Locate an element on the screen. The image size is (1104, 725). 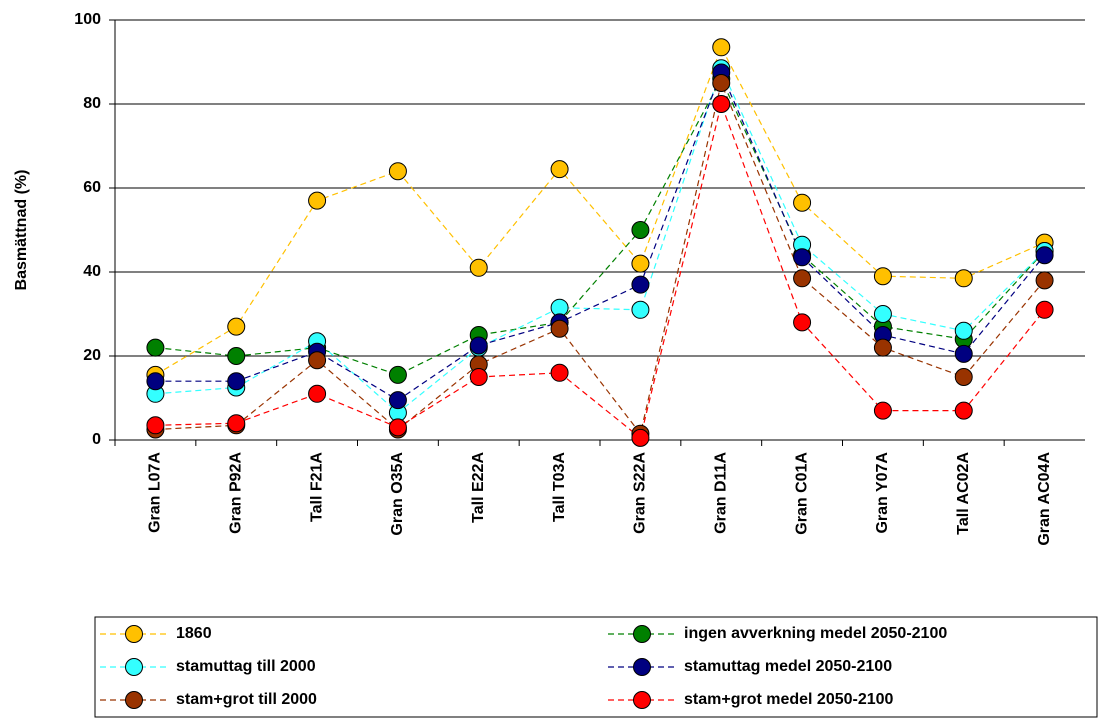
y-axis-title: Basmättnad (%) is located at coordinates (21, 230).